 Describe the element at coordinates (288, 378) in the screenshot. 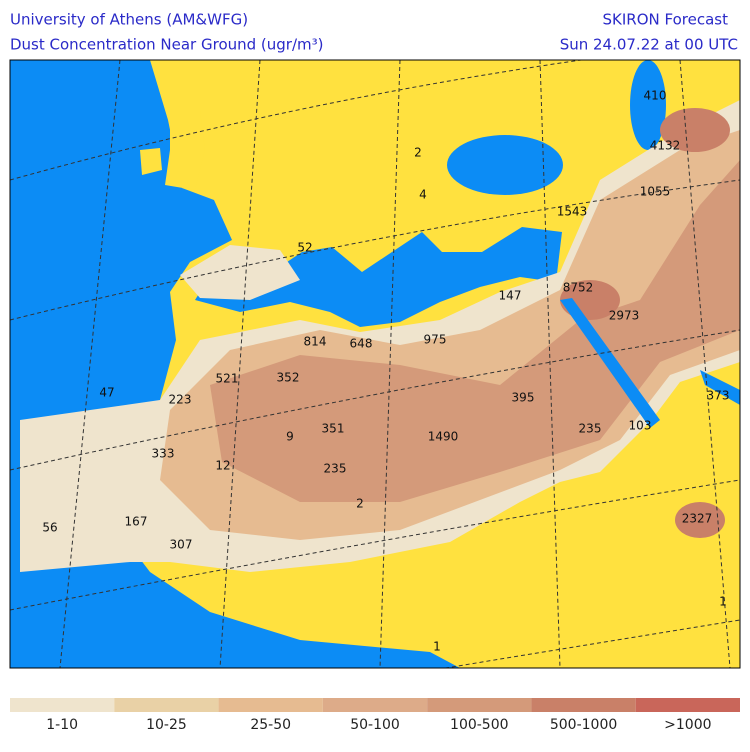

I see `concentration-label: 352` at that location.